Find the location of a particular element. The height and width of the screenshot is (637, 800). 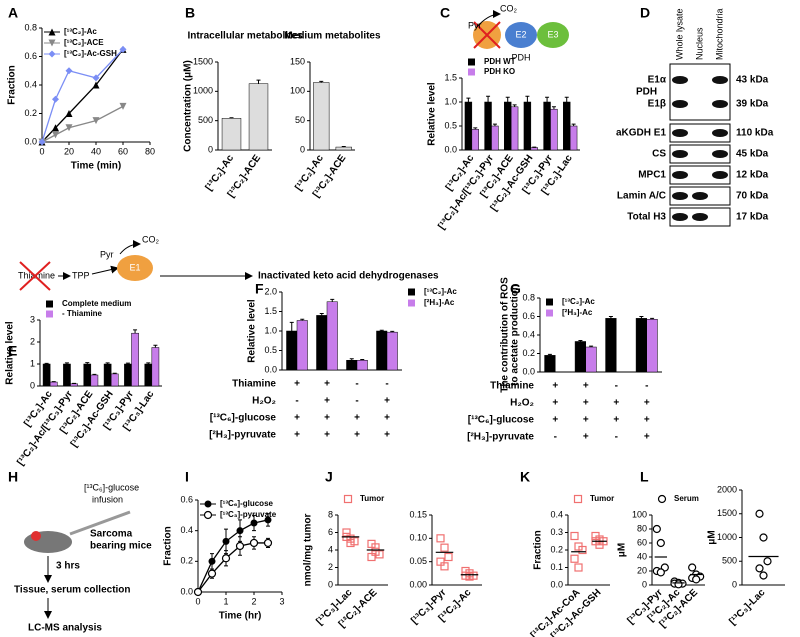

y-tick-label: 60 is located at coordinates (642, 542).